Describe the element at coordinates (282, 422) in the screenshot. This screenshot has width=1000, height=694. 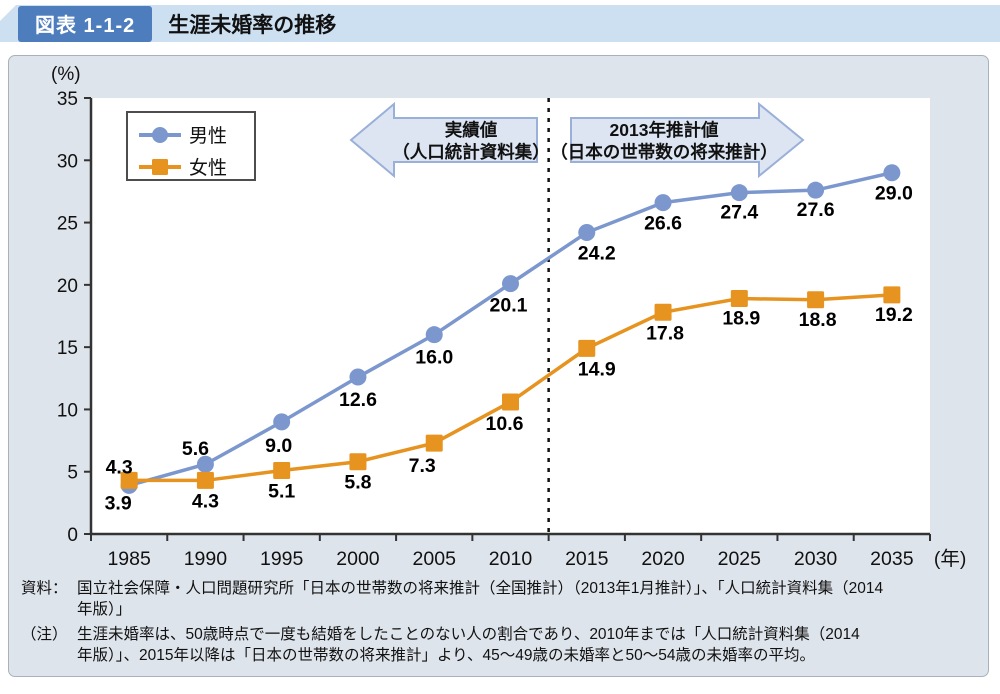
I see `male-point-1995` at that location.